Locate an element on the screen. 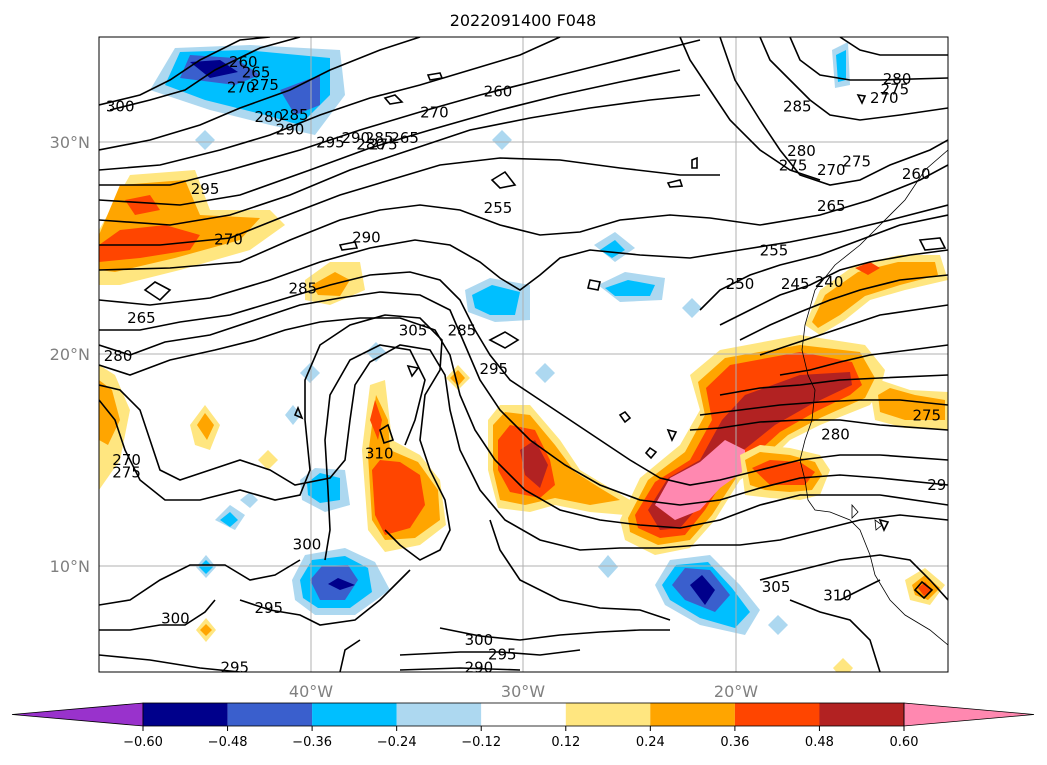 Image resolution: width=1047 pixels, height=765 pixels. lat-tick-label: 20°N is located at coordinates (70, 354).